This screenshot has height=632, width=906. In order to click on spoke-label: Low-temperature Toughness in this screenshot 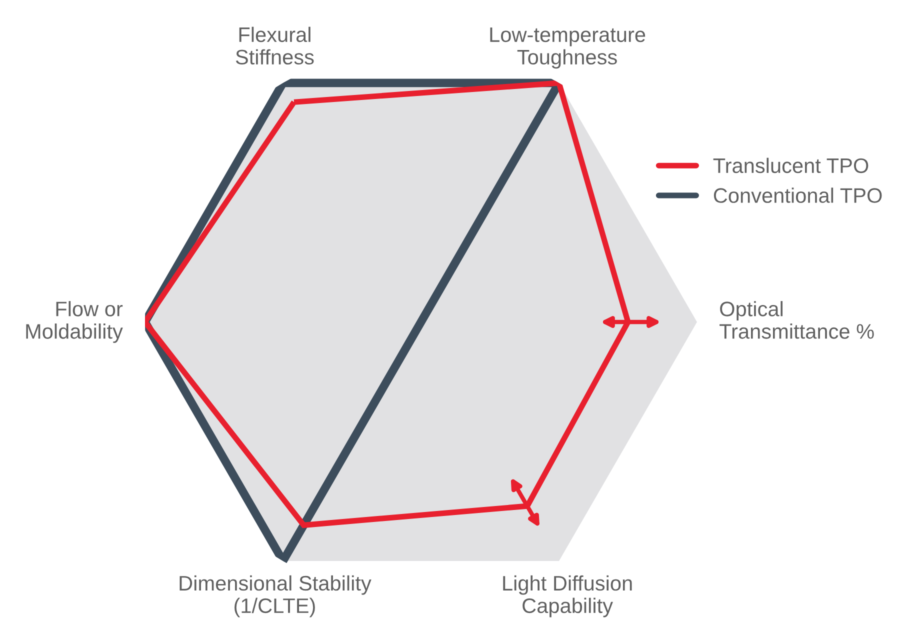, I will do `click(568, 48)`.